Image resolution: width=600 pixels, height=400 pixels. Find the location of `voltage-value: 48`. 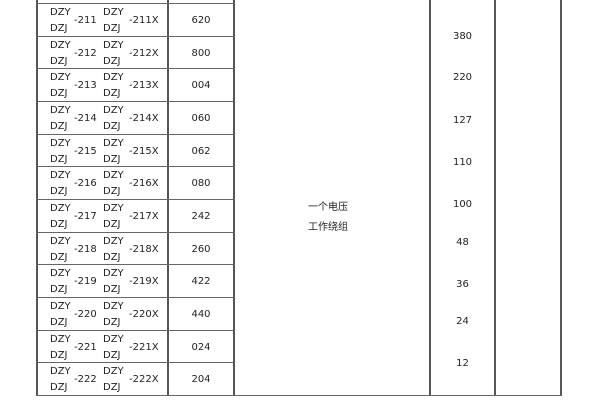

voltage-value: 48 is located at coordinates (462, 242).